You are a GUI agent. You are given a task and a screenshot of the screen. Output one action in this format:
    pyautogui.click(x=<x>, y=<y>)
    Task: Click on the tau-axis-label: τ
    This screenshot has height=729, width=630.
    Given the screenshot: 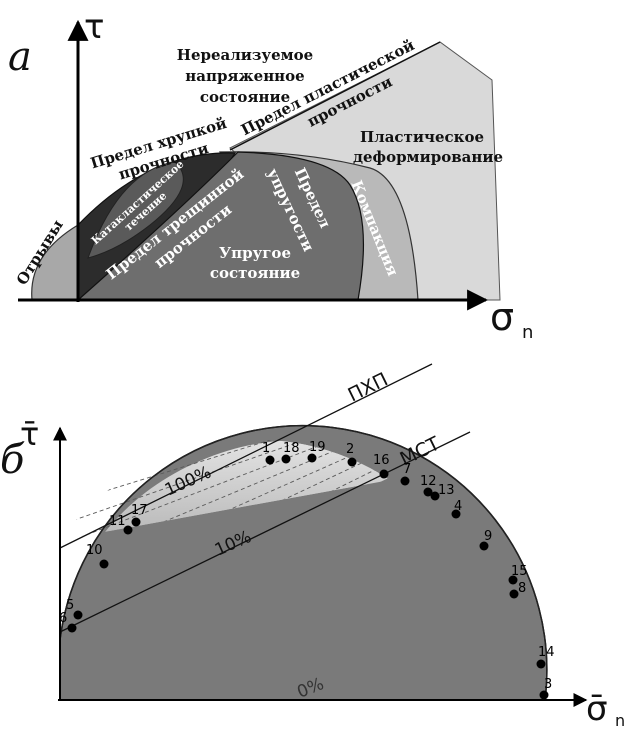 What is the action you would take?
    pyautogui.click(x=94, y=27)
    